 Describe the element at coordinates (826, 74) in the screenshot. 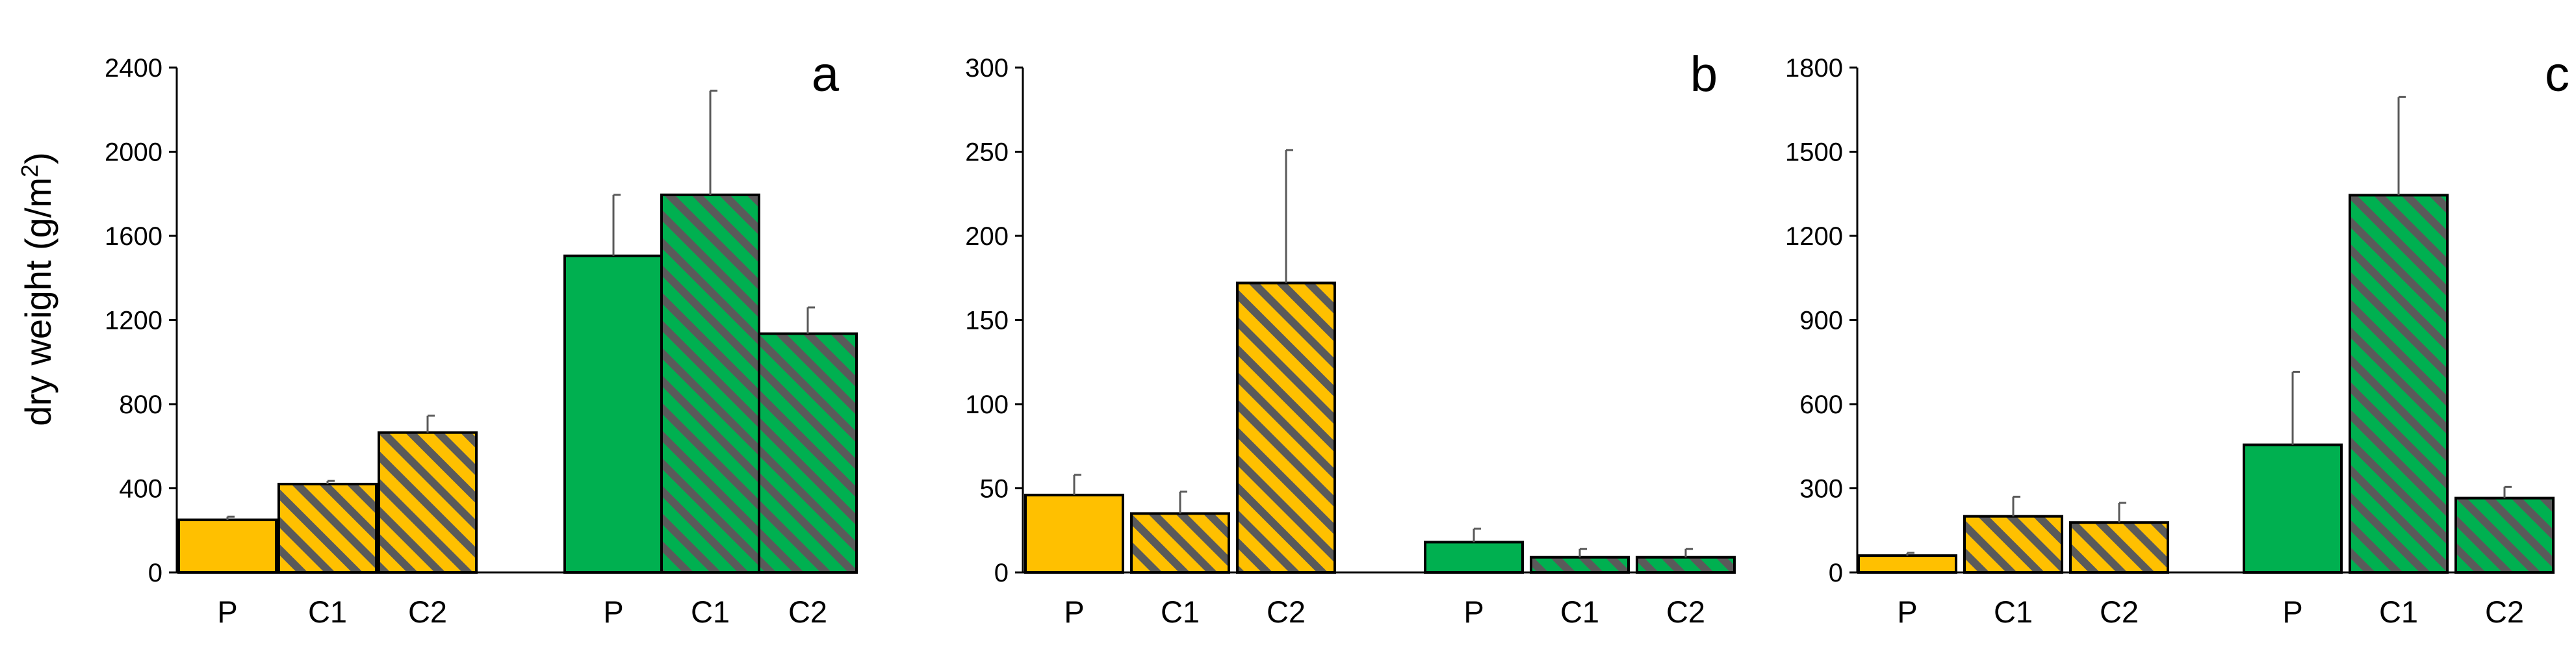

I see `panel-letter: a` at that location.